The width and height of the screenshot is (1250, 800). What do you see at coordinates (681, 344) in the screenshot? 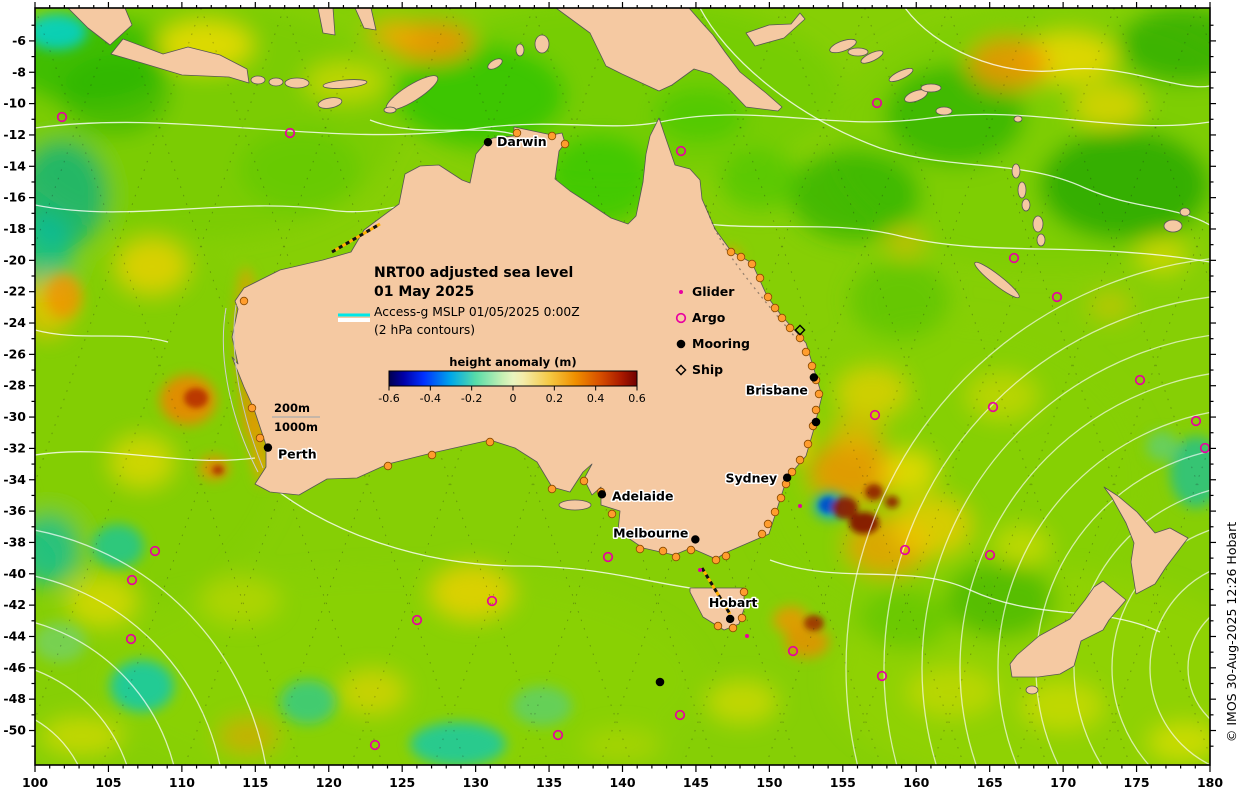
I see `mooring-icon` at bounding box center [681, 344].